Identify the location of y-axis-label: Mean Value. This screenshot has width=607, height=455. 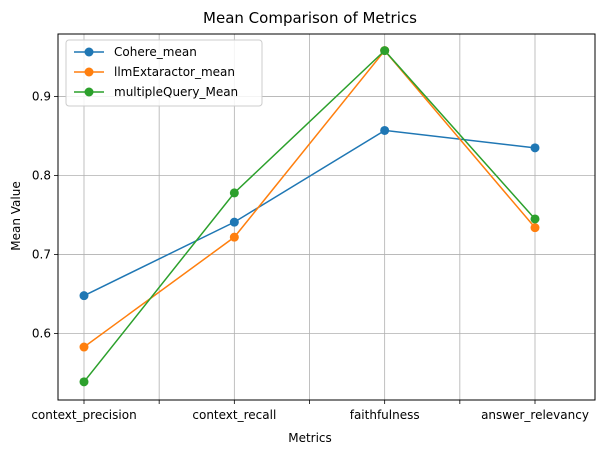
(16, 215).